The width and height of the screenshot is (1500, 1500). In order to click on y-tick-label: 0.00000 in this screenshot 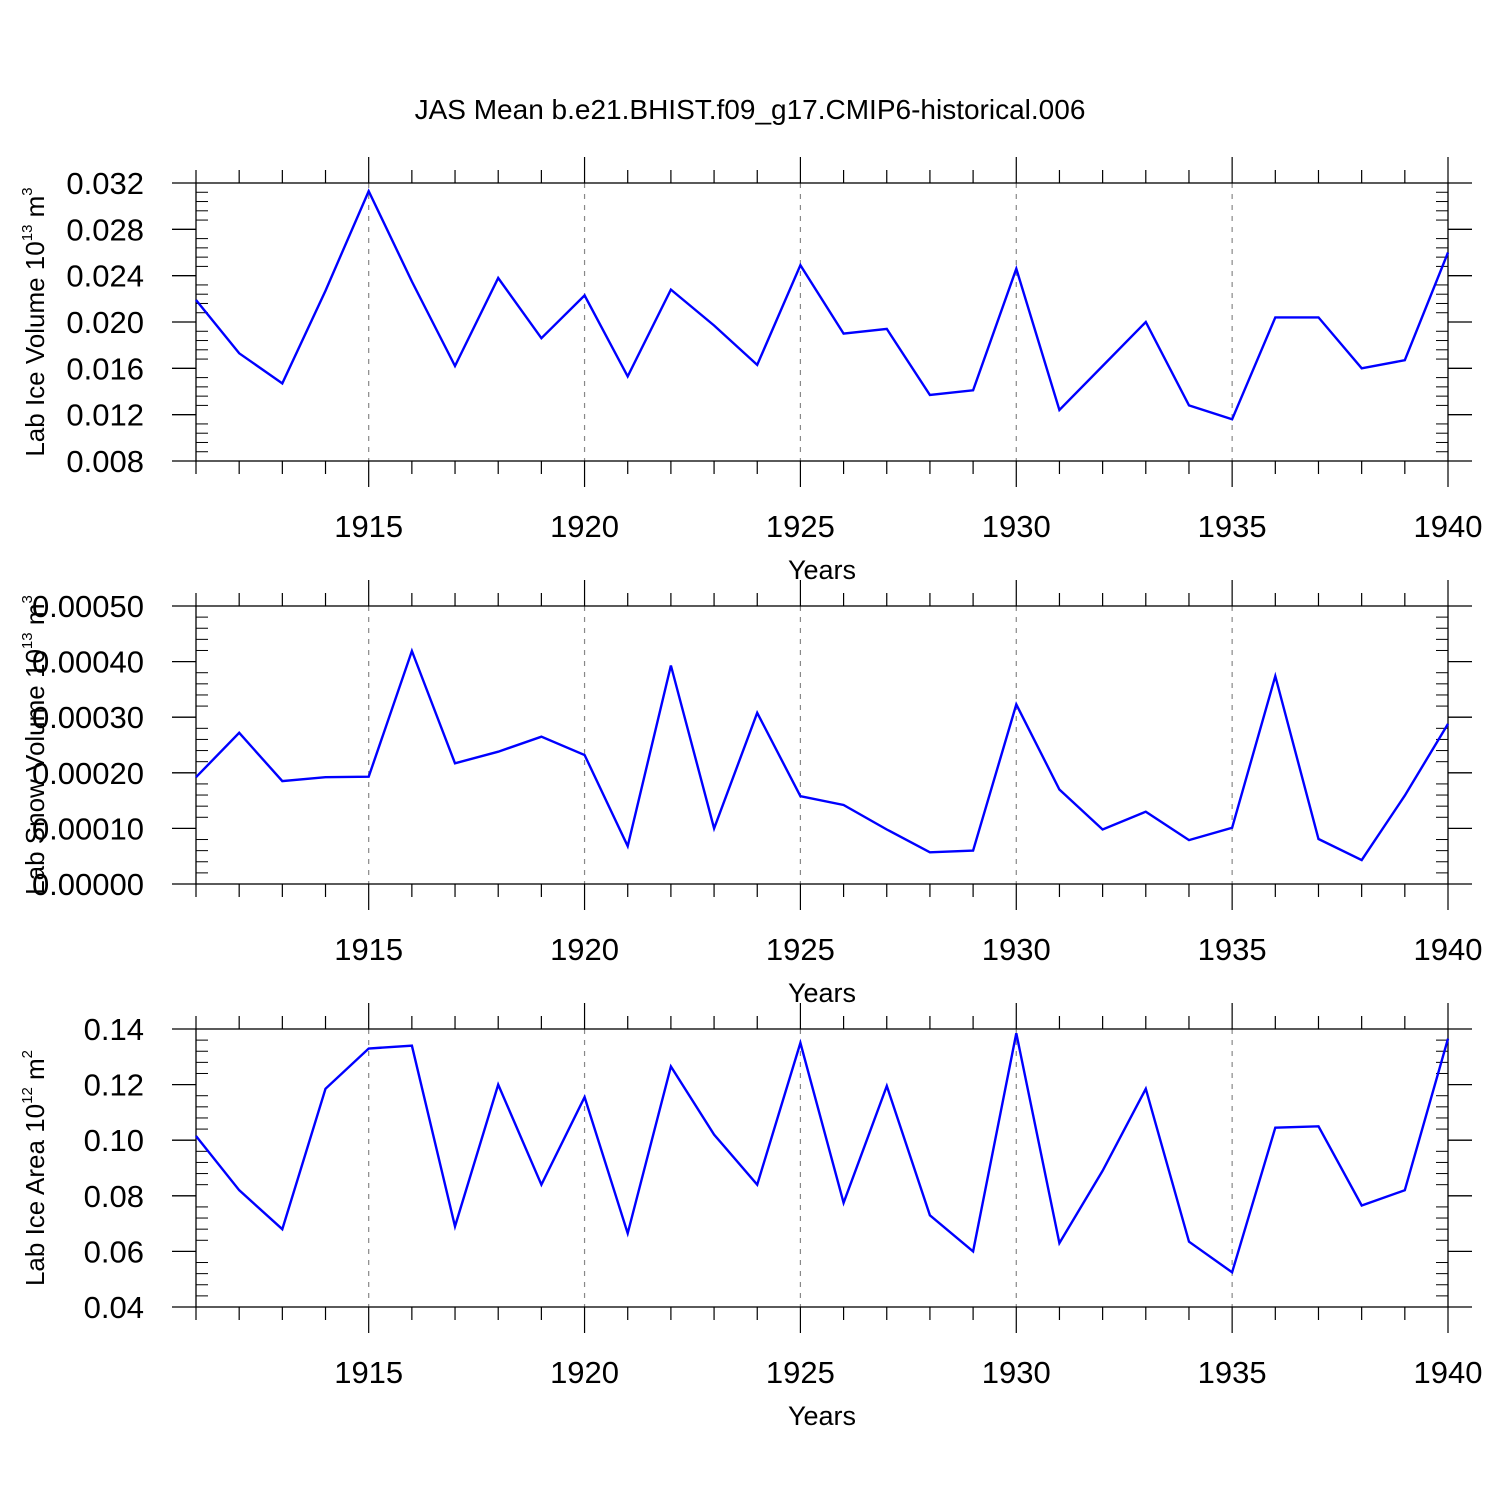, I will do `click(88, 884)`.